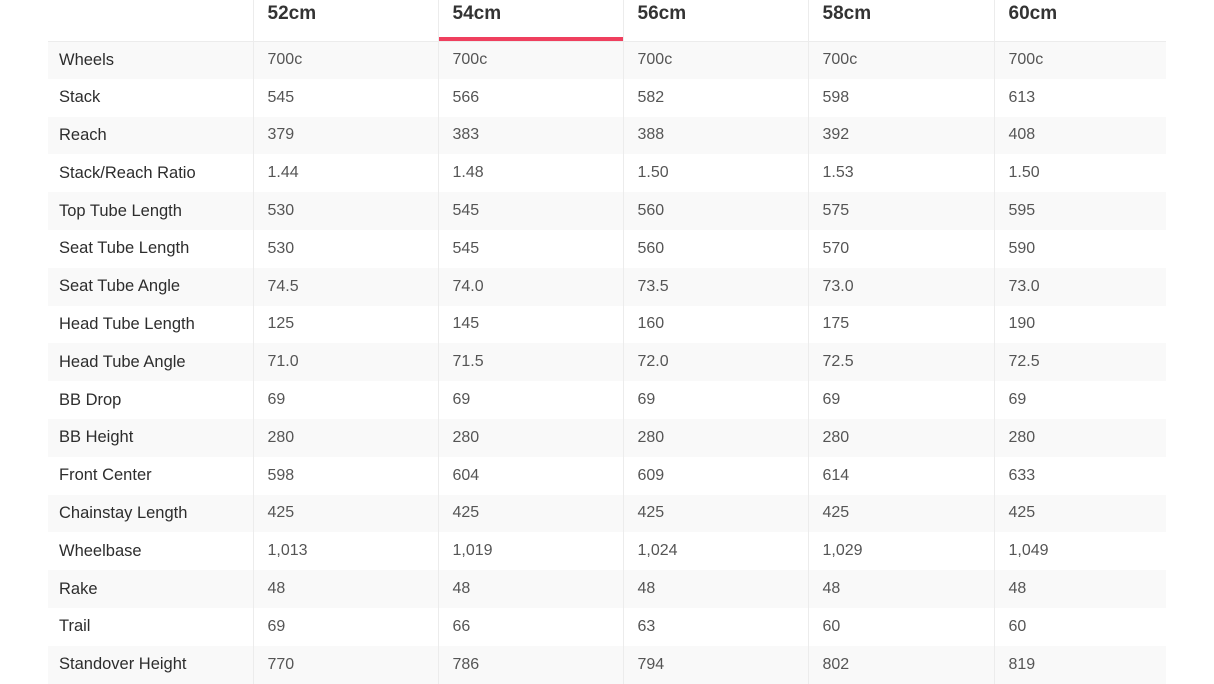  Describe the element at coordinates (715, 135) in the screenshot. I see `value-cell: 388` at that location.